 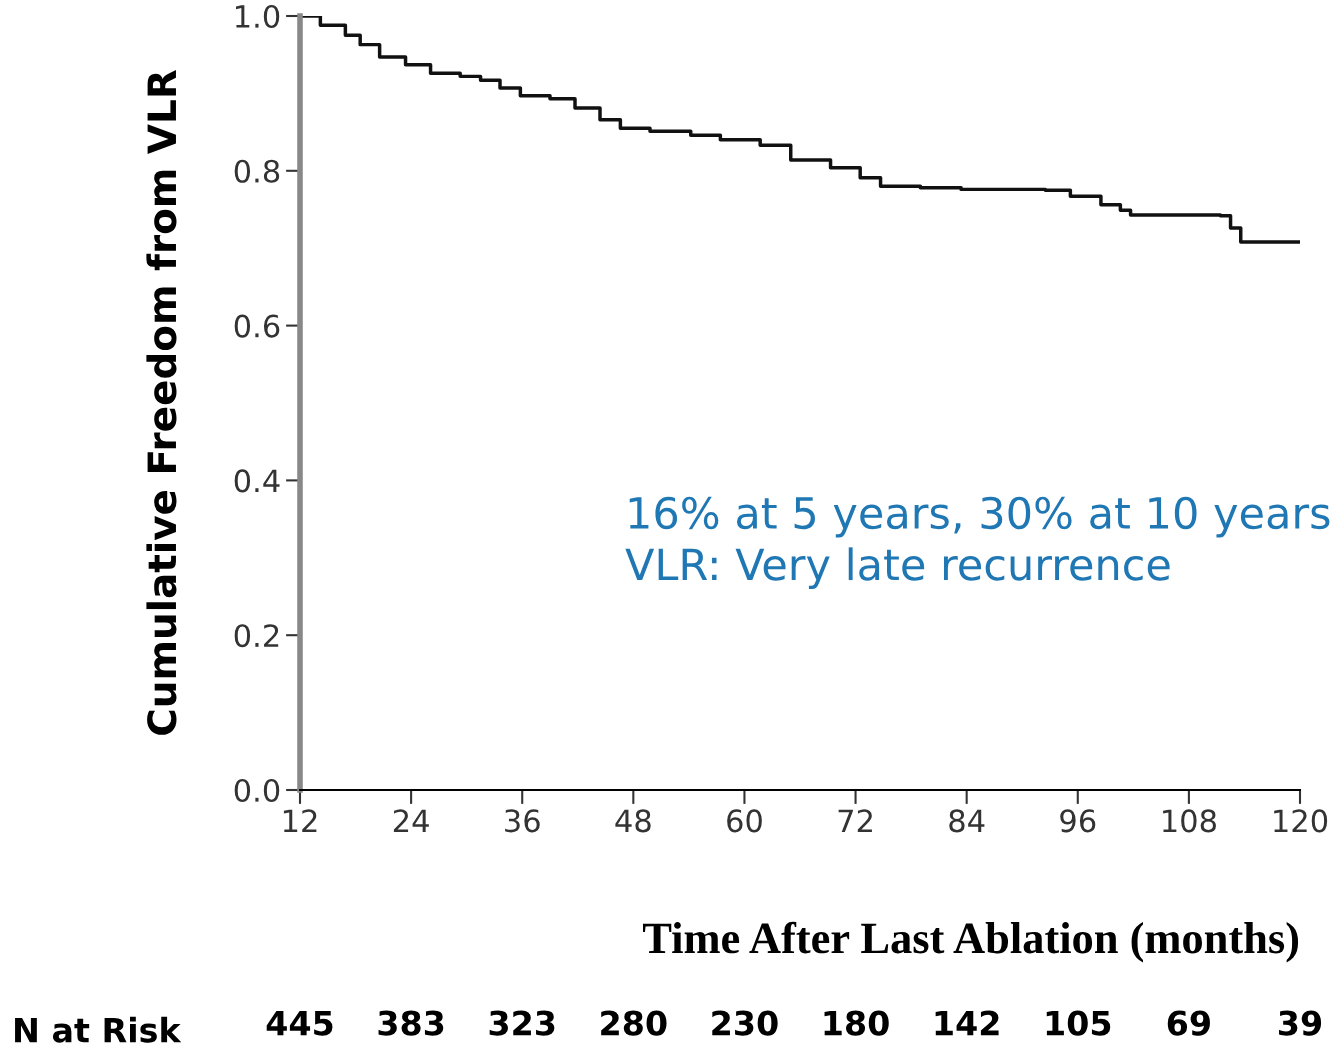 What do you see at coordinates (971, 942) in the screenshot?
I see `x-axis-title: Time After Last Ablation (months)` at bounding box center [971, 942].